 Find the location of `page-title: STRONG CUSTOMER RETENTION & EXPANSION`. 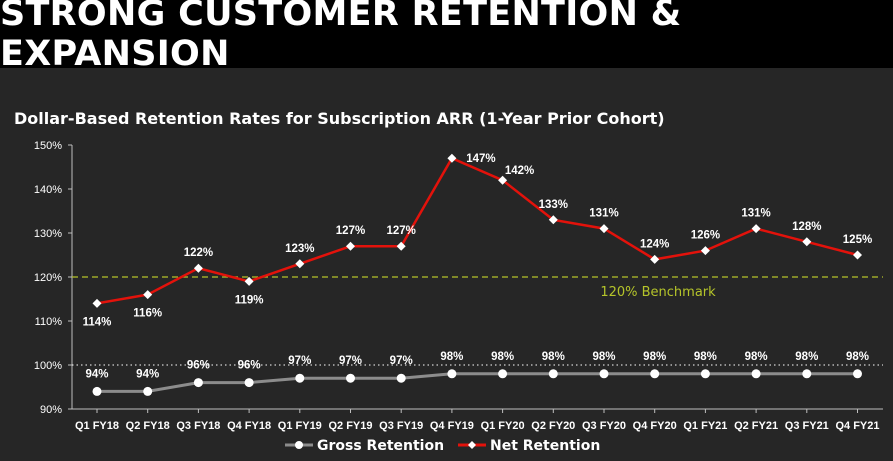

page-title: STRONG CUSTOMER RETENTION & EXPANSION is located at coordinates (341, 37).